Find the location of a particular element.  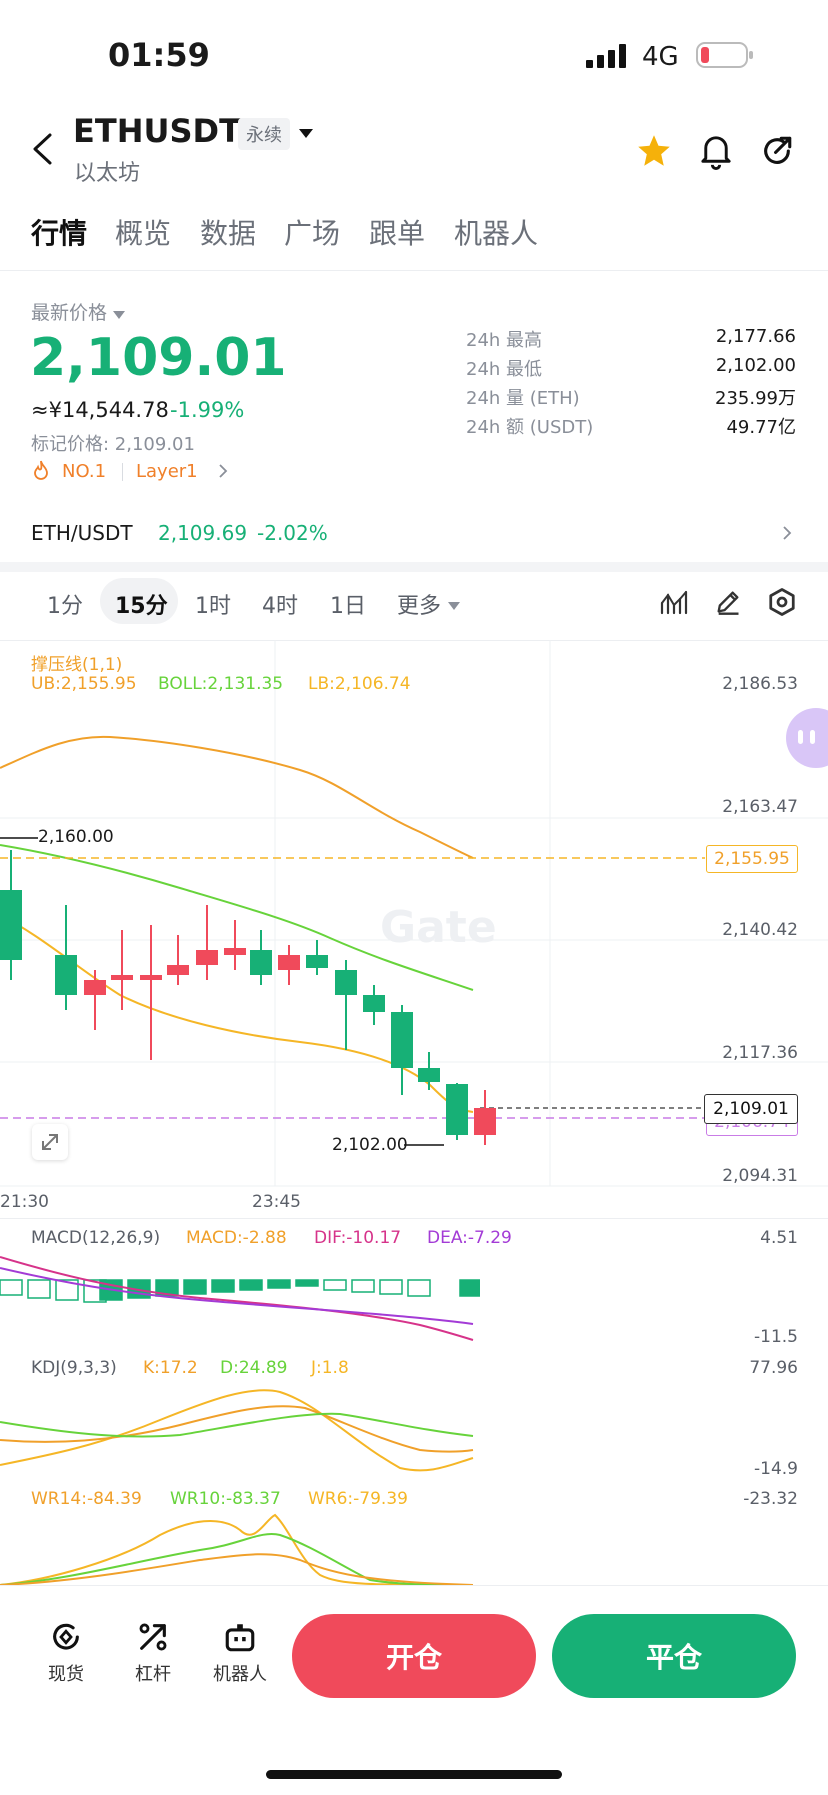

nav-leverage: 杠杆 is located at coordinates (153, 1653).